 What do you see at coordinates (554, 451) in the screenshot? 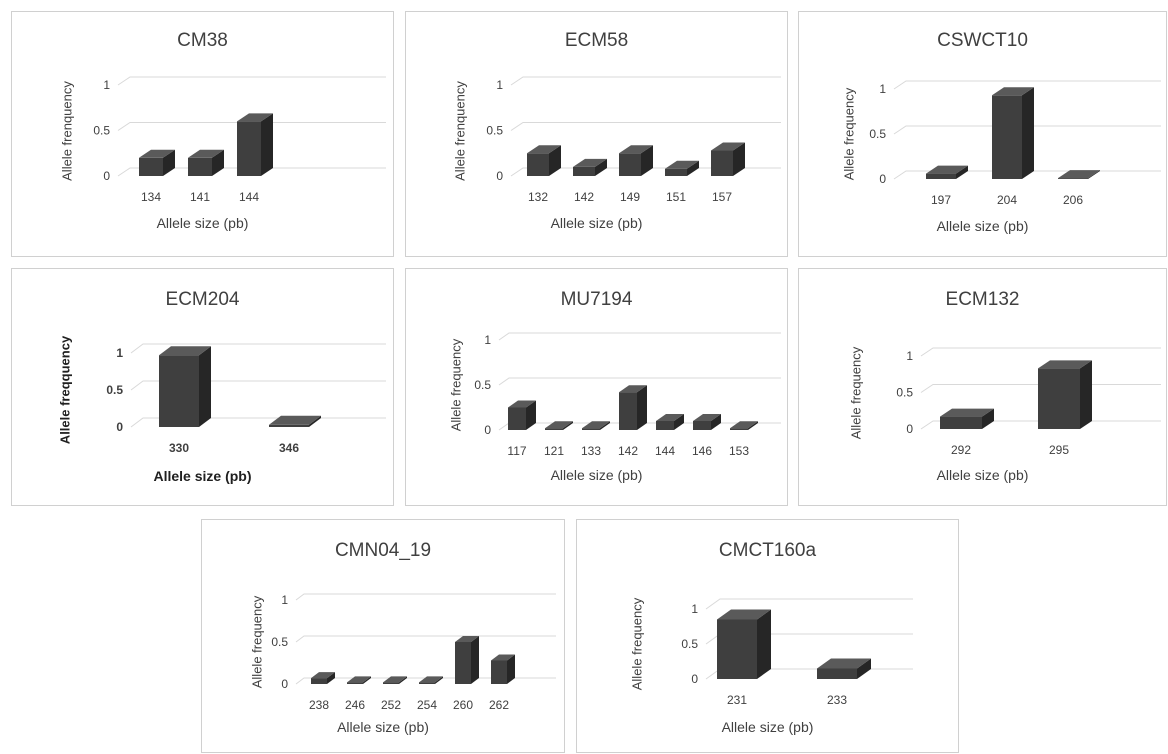
I see `x-tick-label: 121` at bounding box center [554, 451].